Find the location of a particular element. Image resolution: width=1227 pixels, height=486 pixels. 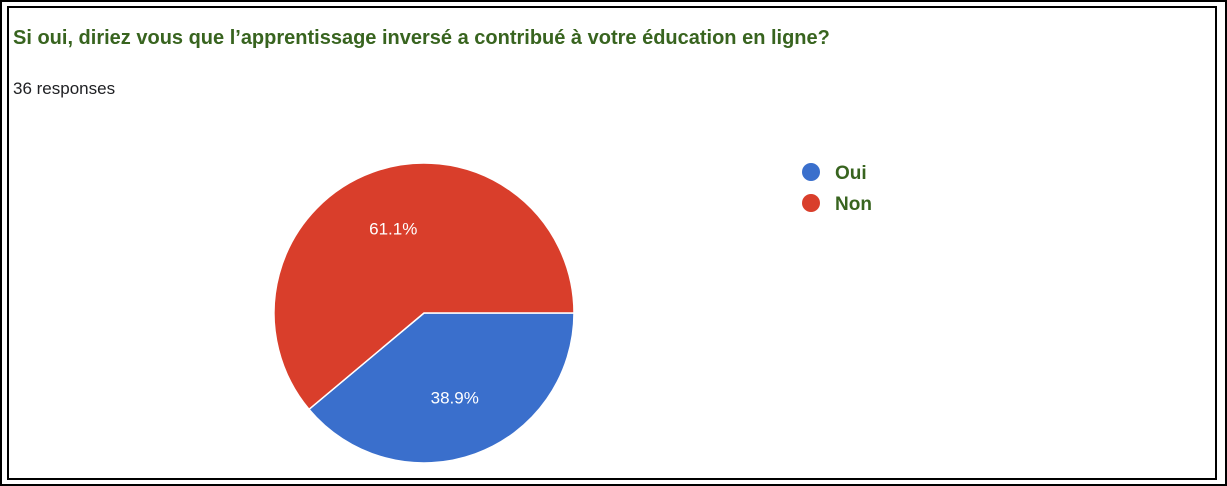

legend-swatch-non is located at coordinates (811, 203).